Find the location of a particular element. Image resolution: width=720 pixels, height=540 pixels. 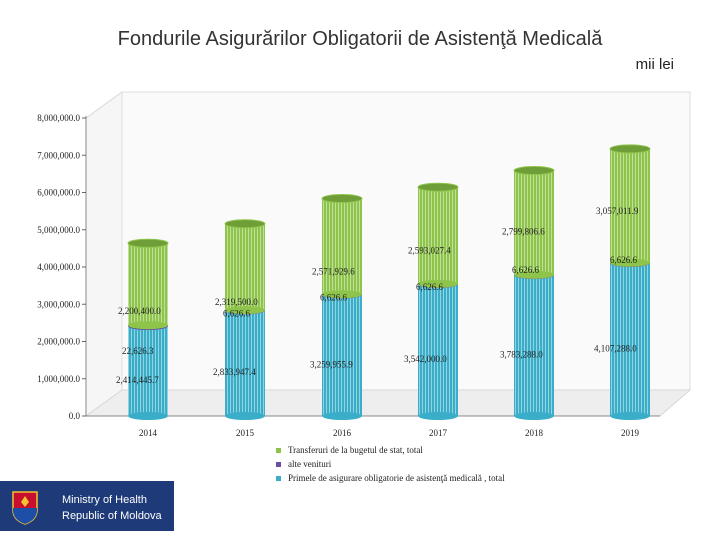

bar-top-cap-2018 is located at coordinates (534, 171).